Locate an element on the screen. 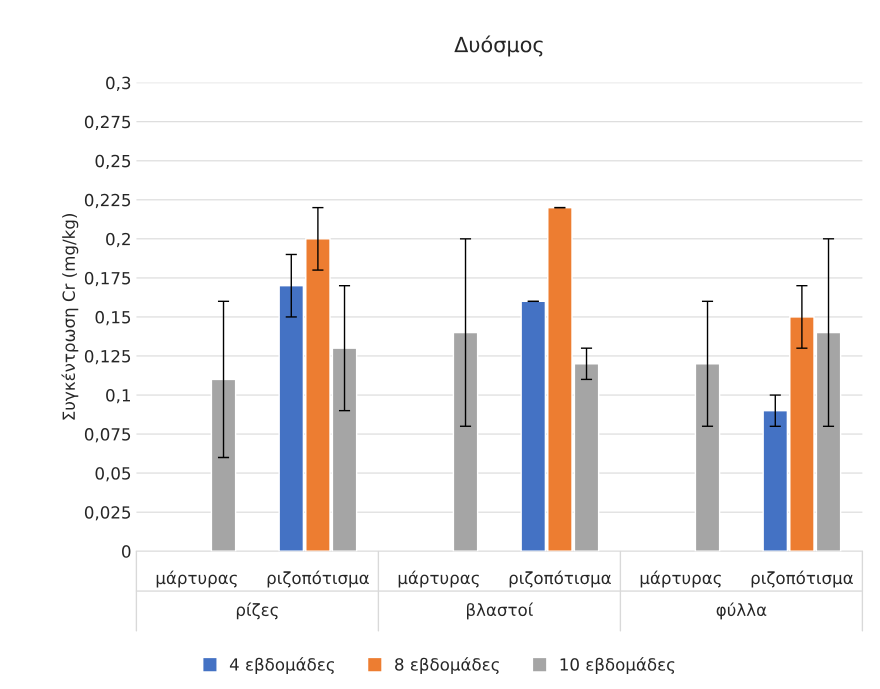  y-tick-label: 0,25 is located at coordinates (113, 162).